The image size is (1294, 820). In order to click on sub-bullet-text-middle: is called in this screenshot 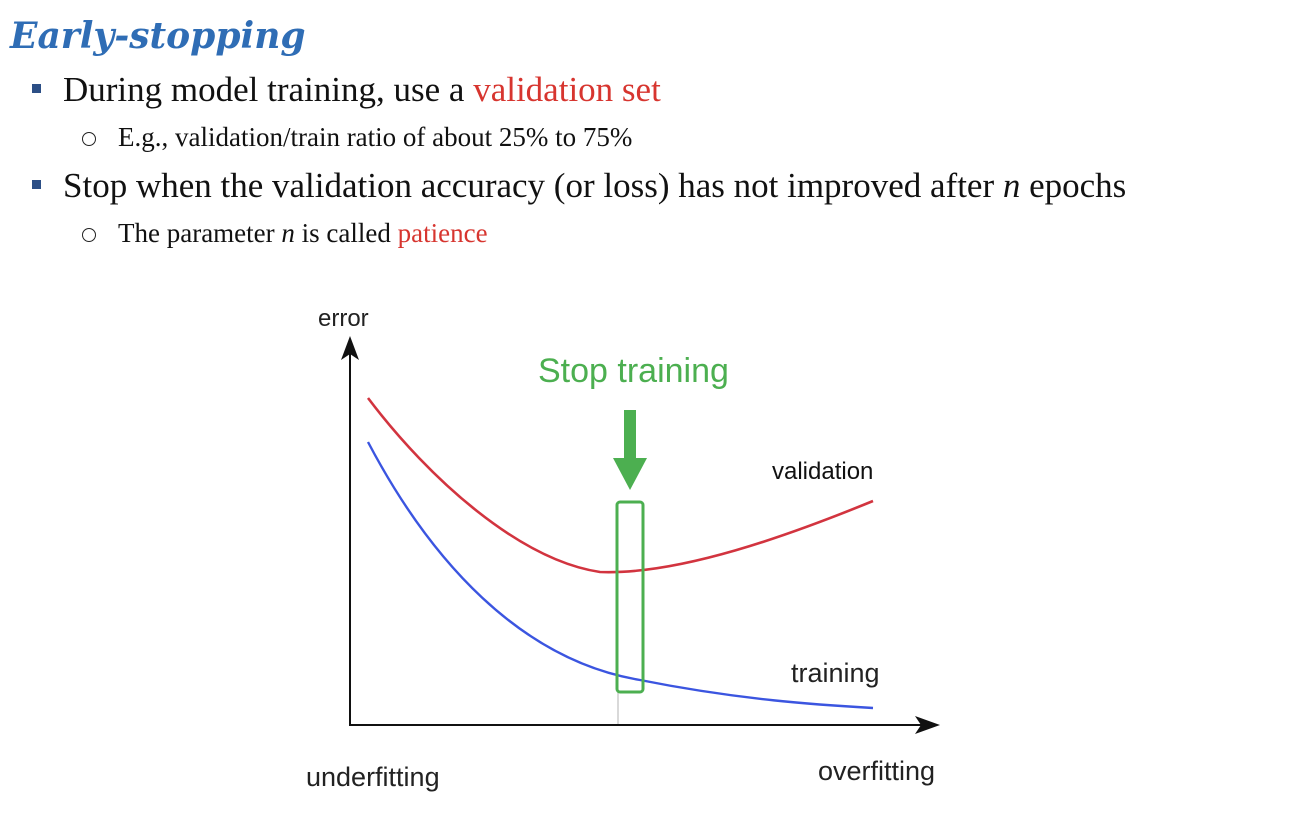, I will do `click(346, 233)`.